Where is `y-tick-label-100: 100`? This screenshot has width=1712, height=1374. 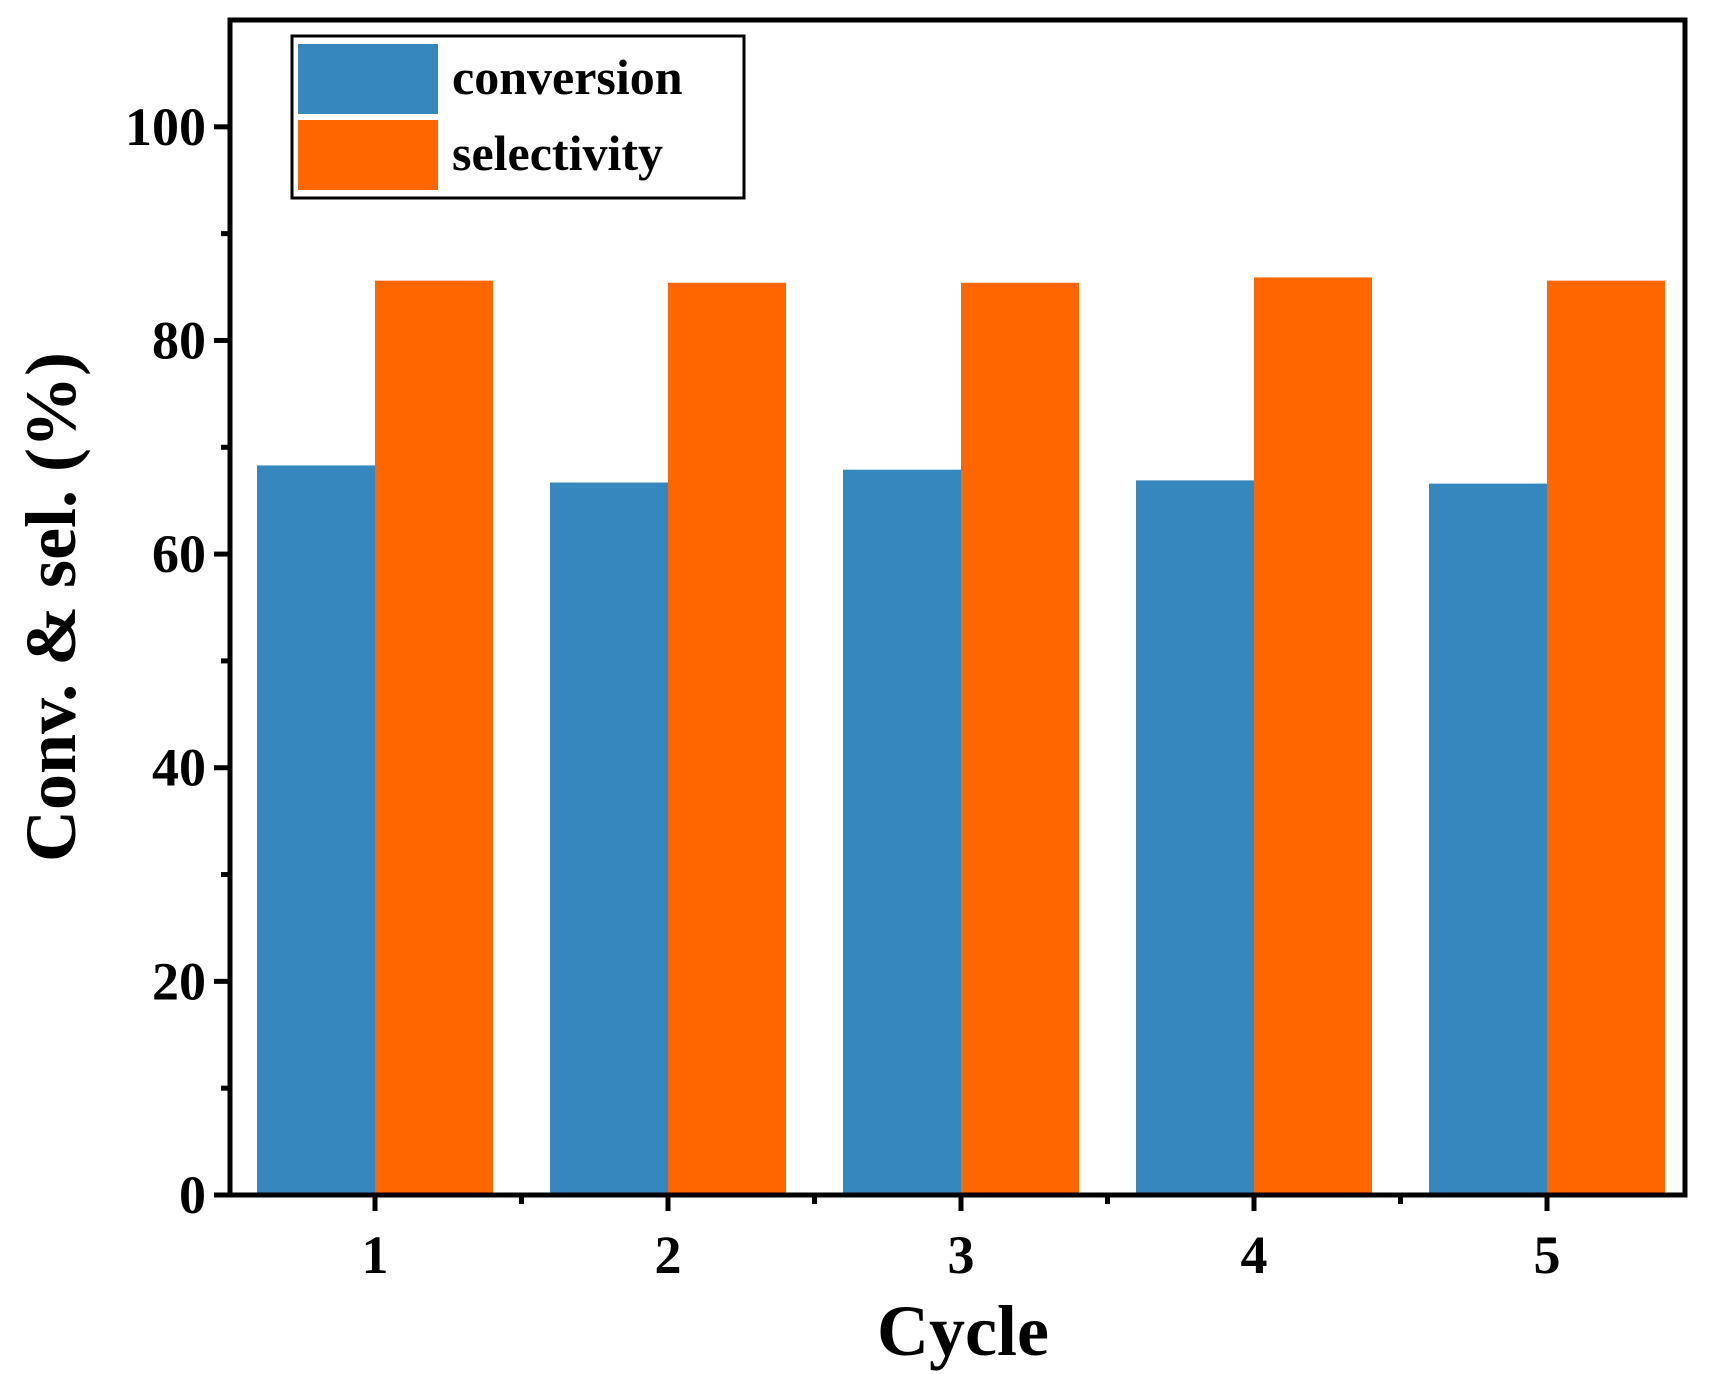
y-tick-label-100: 100 is located at coordinates (165, 127).